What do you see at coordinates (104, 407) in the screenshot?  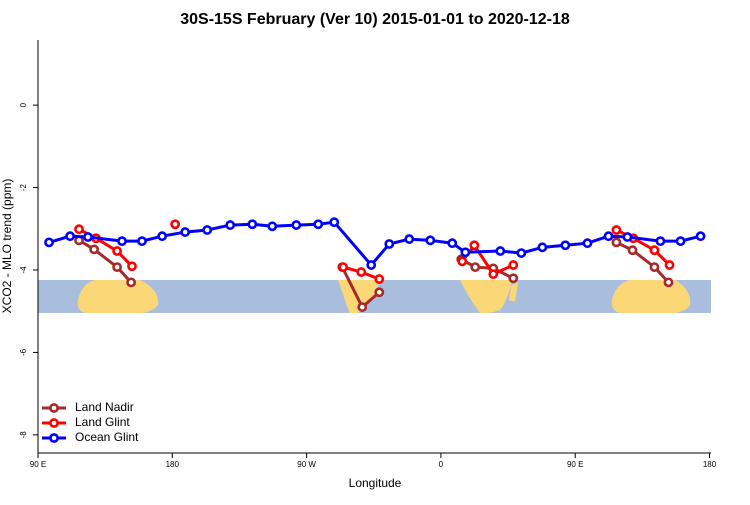 I see `legend-label: Land Nadir` at bounding box center [104, 407].